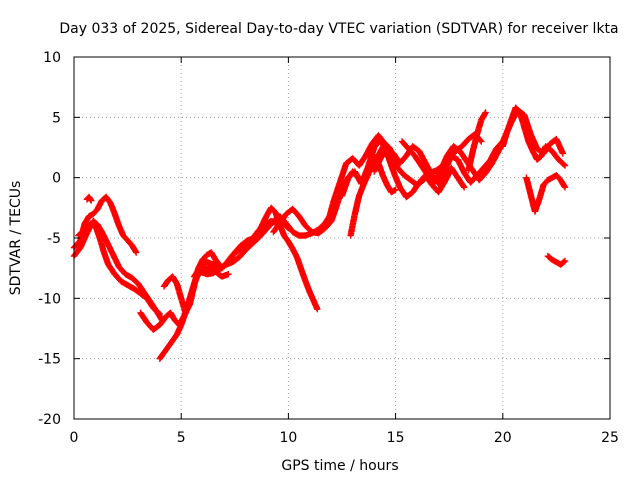  Describe the element at coordinates (181, 438) in the screenshot. I see `x-tick-label: 5` at that location.